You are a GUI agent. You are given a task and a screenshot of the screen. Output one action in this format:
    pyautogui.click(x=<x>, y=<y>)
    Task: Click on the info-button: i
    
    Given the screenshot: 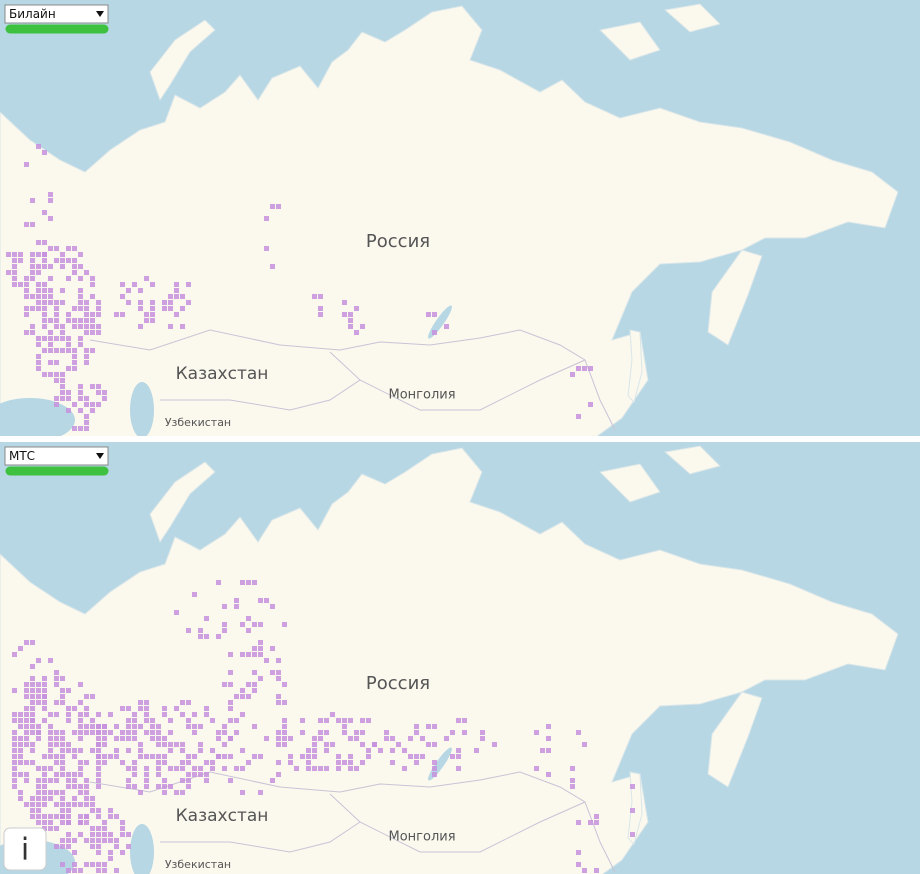 What is the action you would take?
    pyautogui.click(x=25, y=849)
    